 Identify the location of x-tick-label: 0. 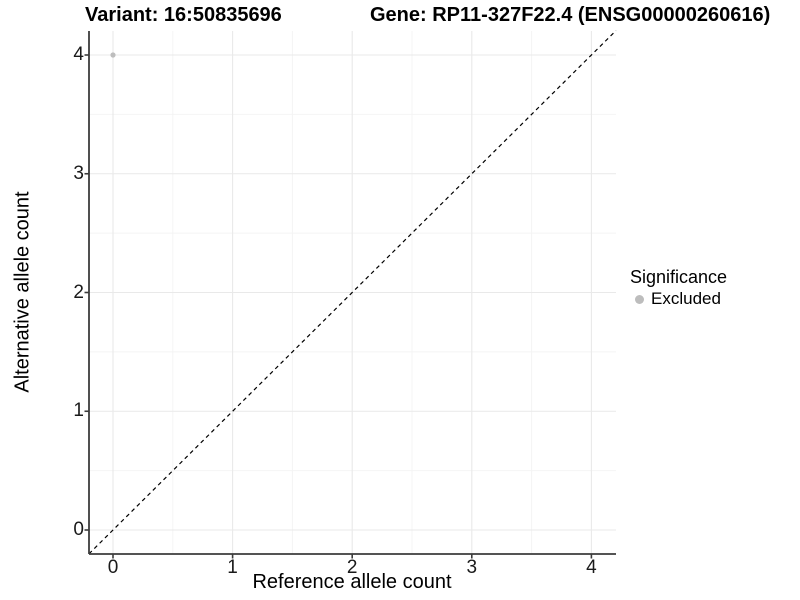
(113, 567).